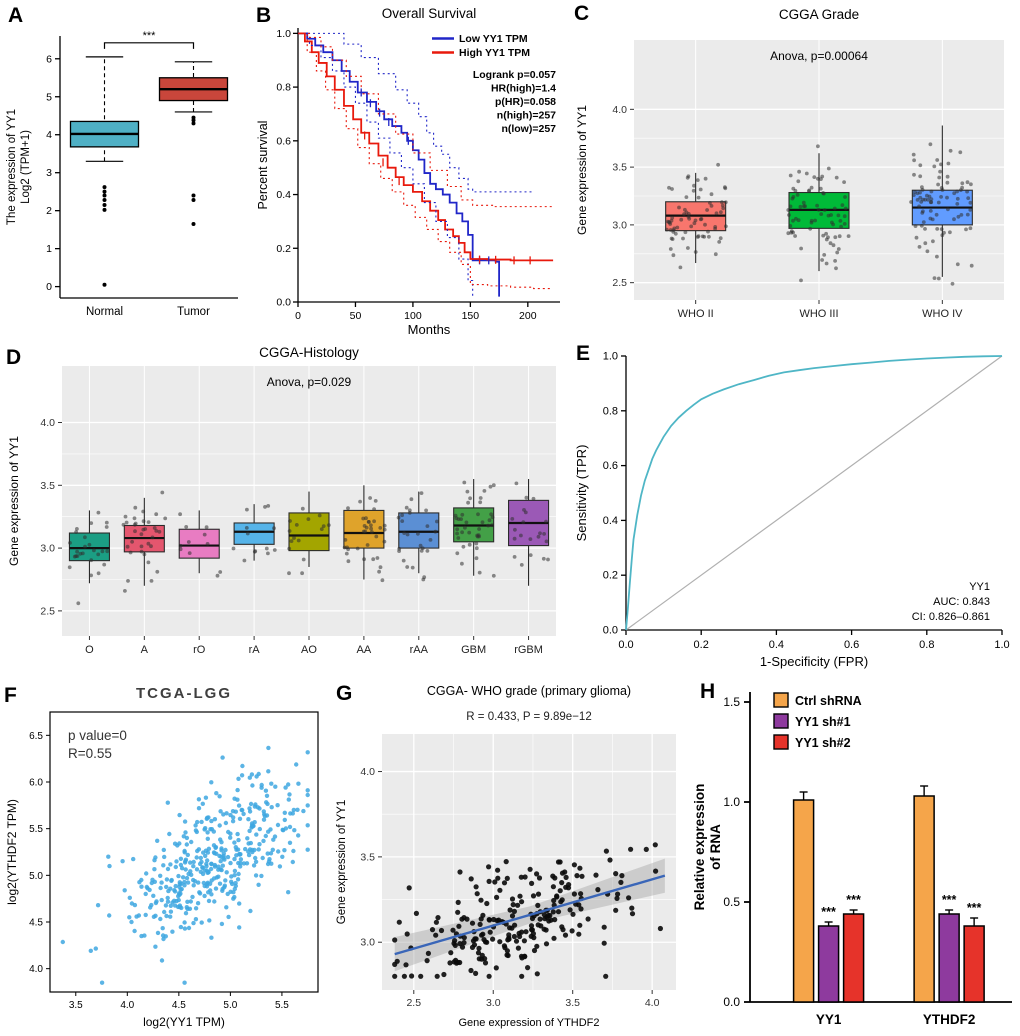  I want to click on svg-text: HR(high)=1.4, so click(523, 89).